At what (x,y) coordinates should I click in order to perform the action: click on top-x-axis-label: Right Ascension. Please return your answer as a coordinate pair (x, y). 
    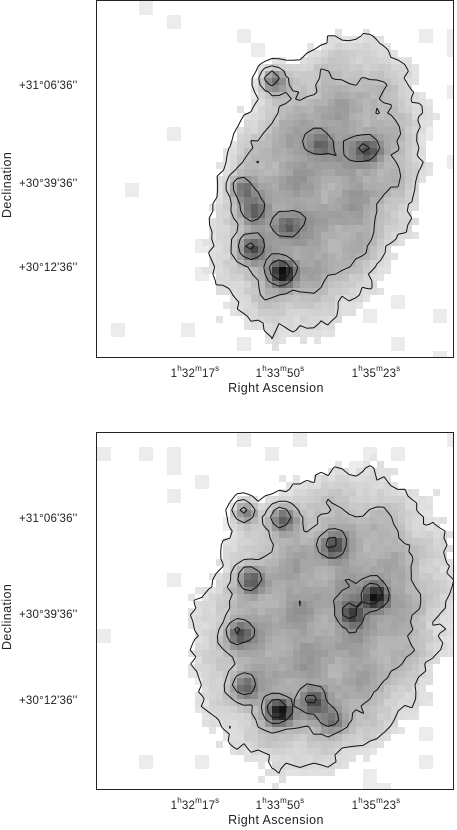
    Looking at the image, I should click on (276, 388).